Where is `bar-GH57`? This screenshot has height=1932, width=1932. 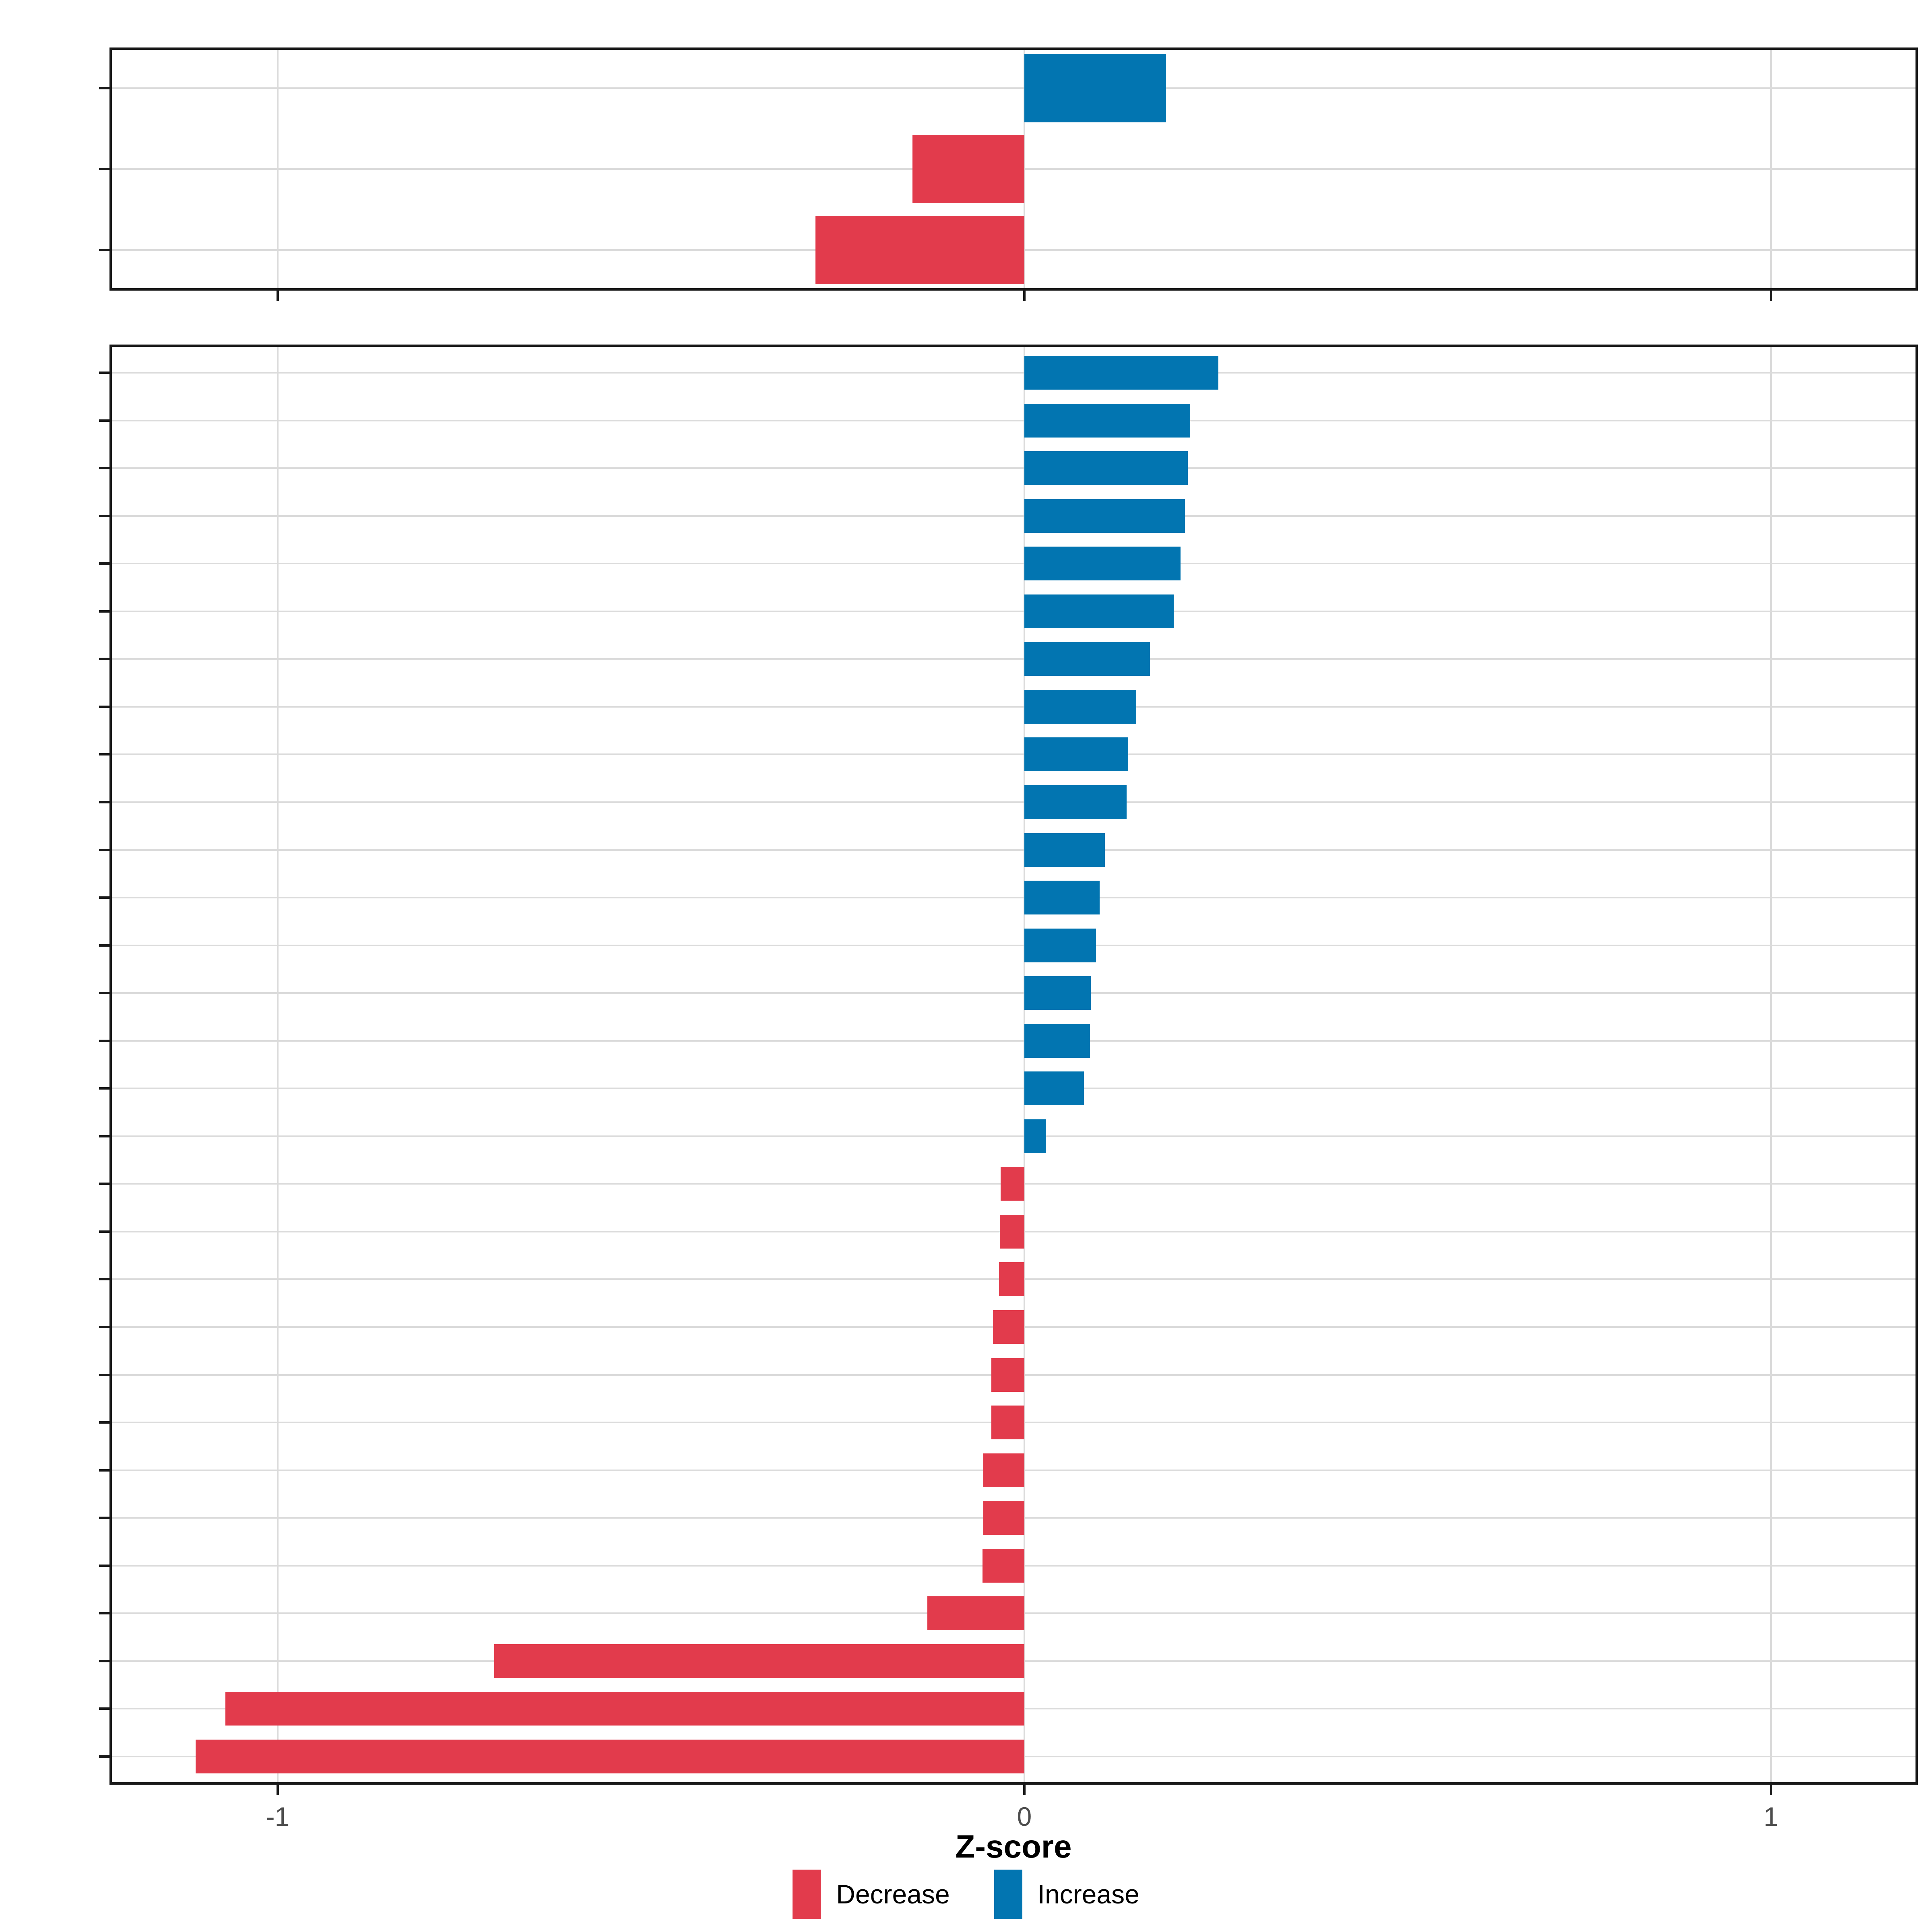 bar-GH57 is located at coordinates (1106, 468).